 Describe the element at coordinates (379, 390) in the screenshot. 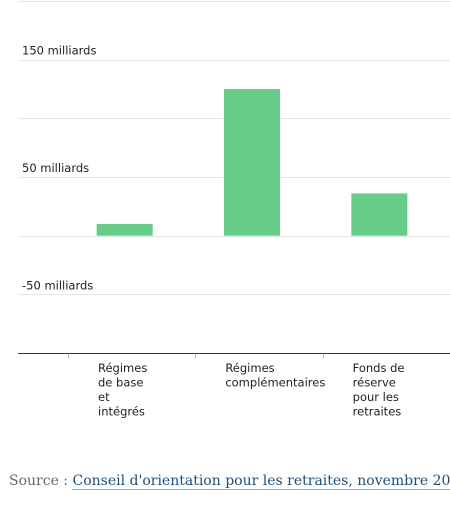

I see `x-category-label-2: Fonds de réserve pour les retraites` at that location.